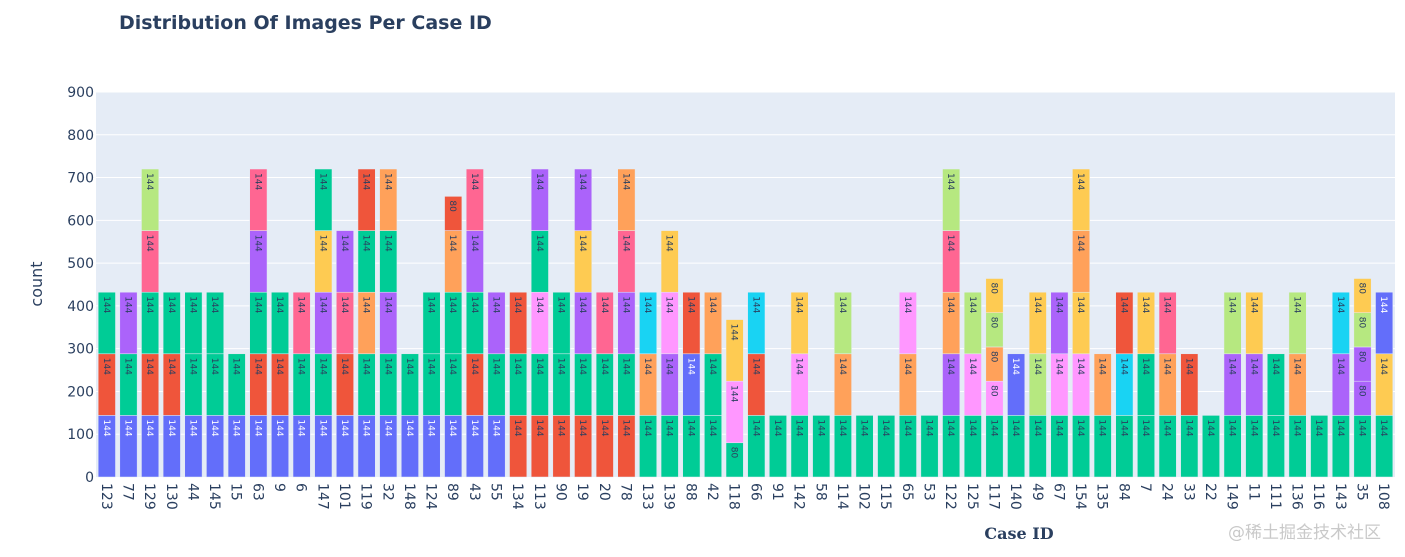 This screenshot has height=557, width=1405. Describe the element at coordinates (972, 384) in the screenshot. I see `bar-stack-125: 144 144 144` at that location.